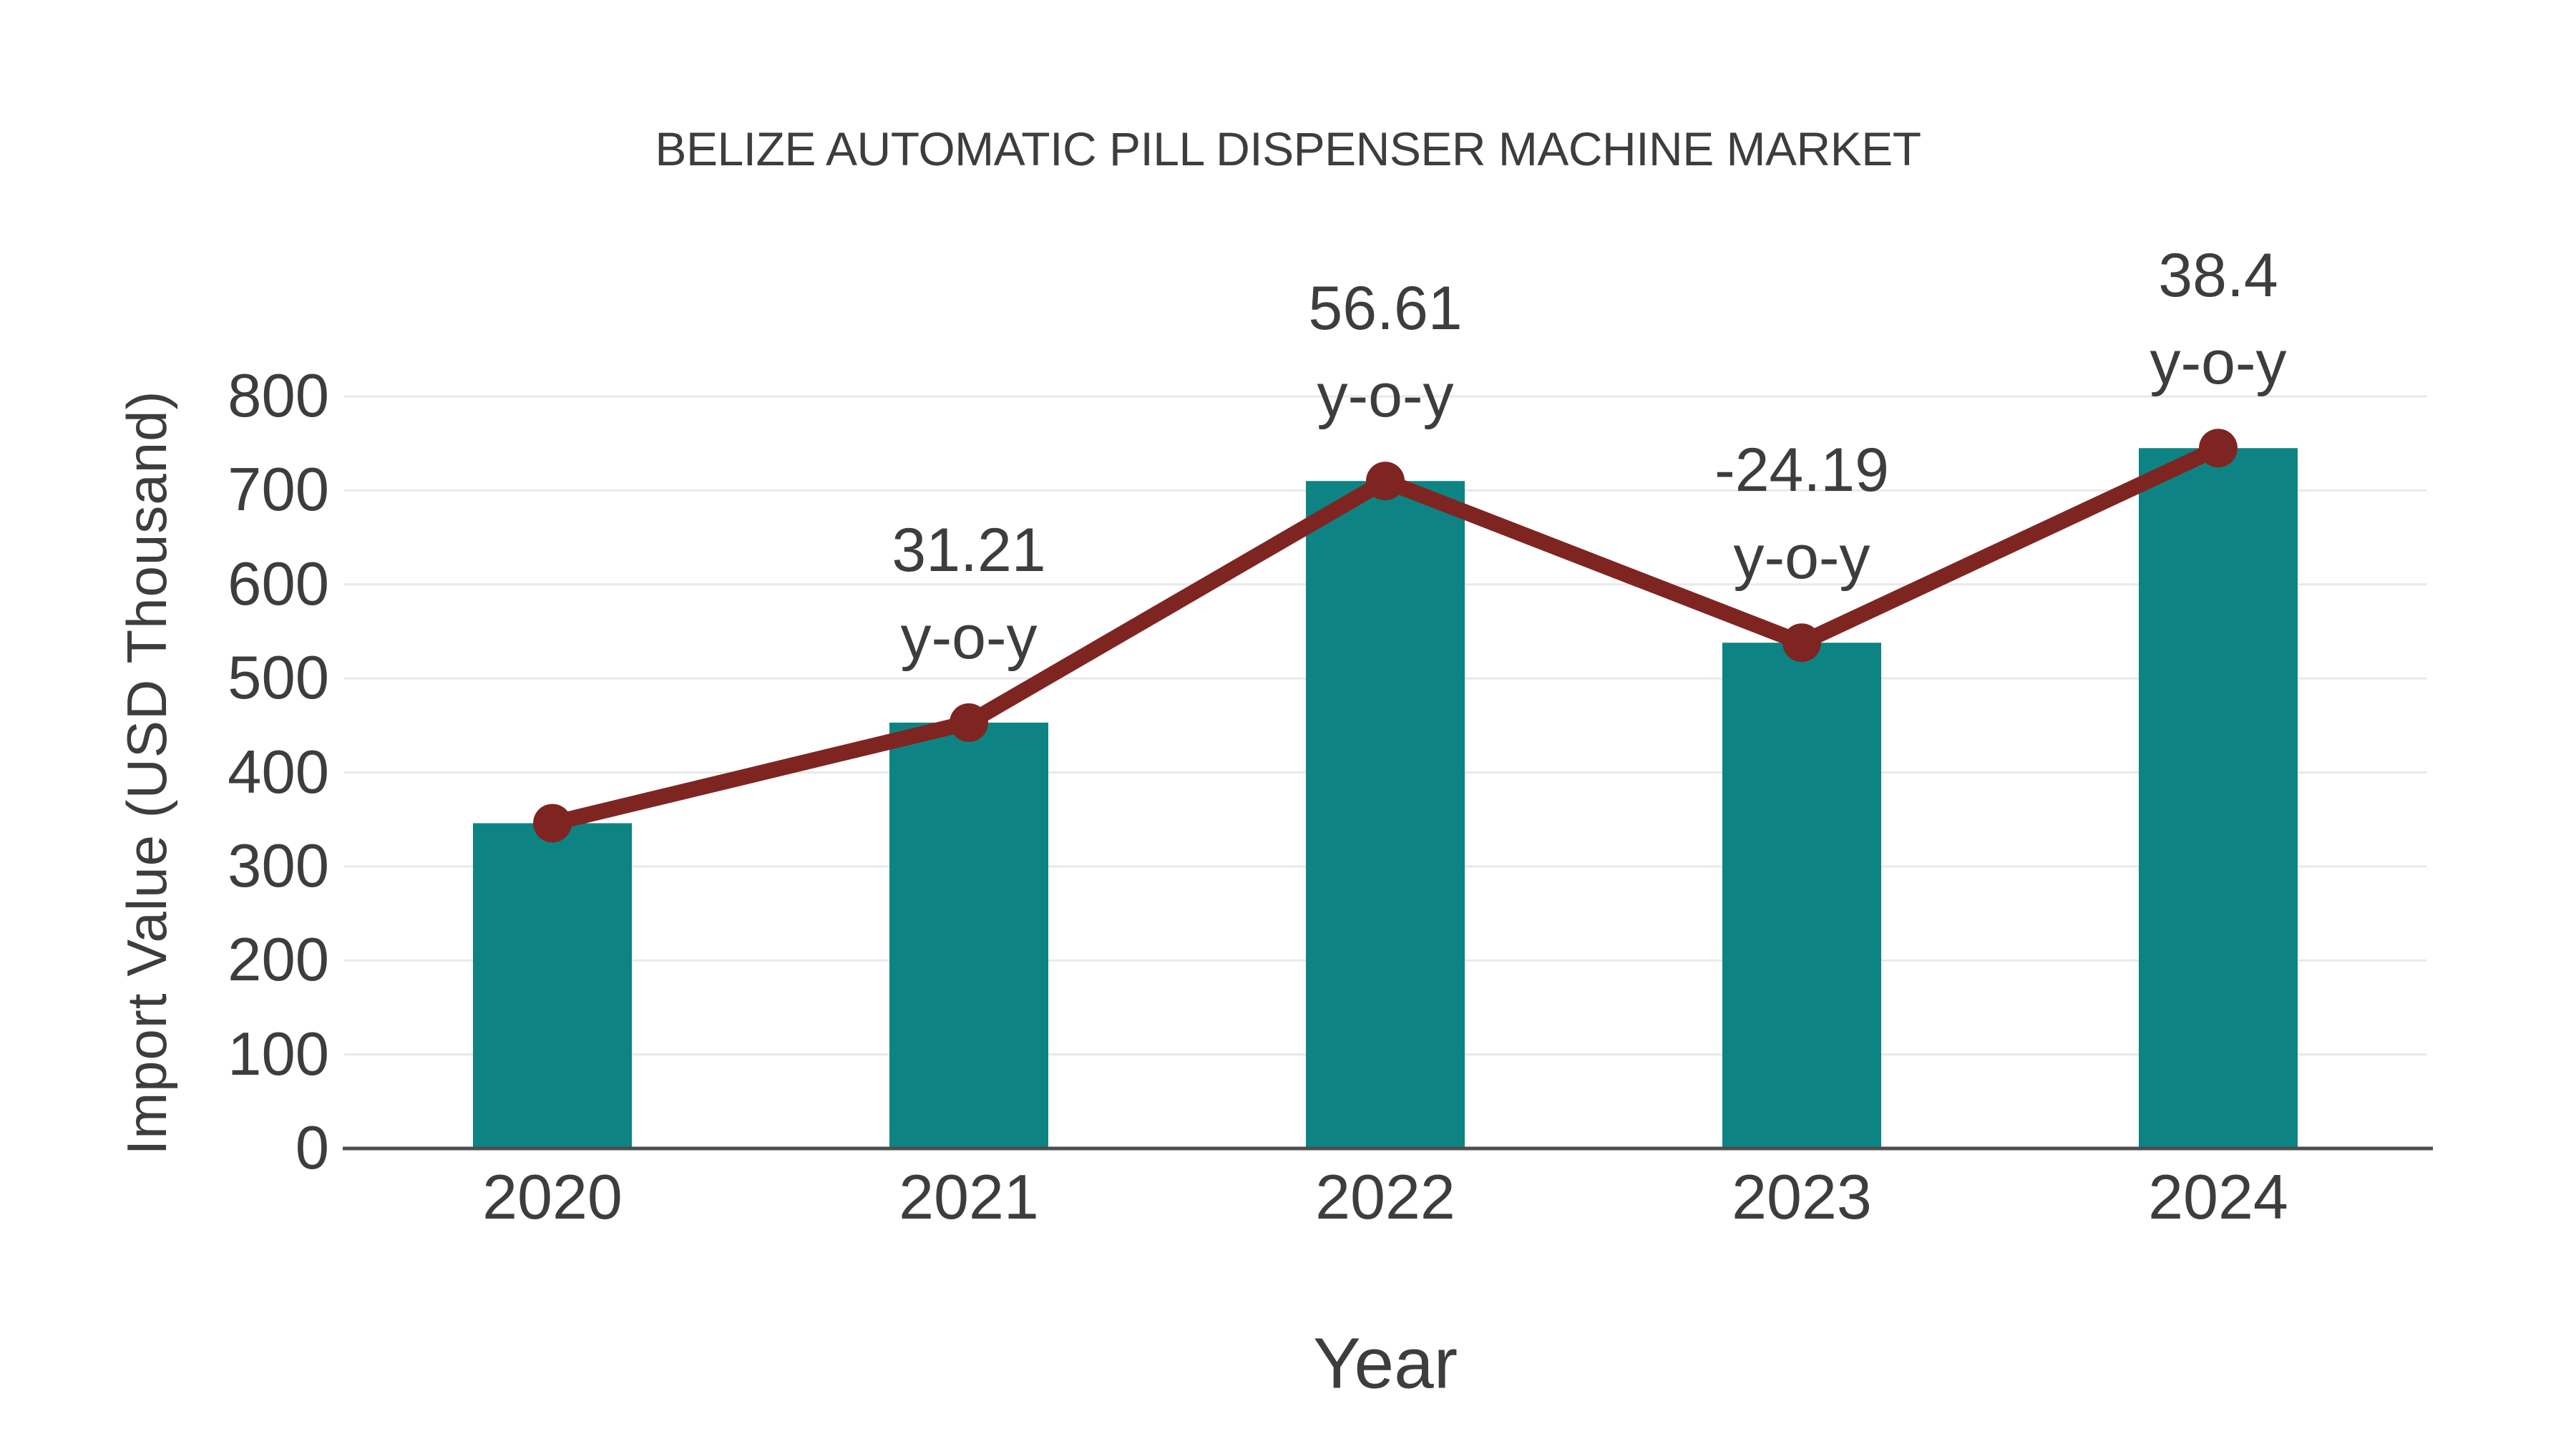  What do you see at coordinates (1802, 1196) in the screenshot?
I see `x-tick-label-2023: 2023` at bounding box center [1802, 1196].